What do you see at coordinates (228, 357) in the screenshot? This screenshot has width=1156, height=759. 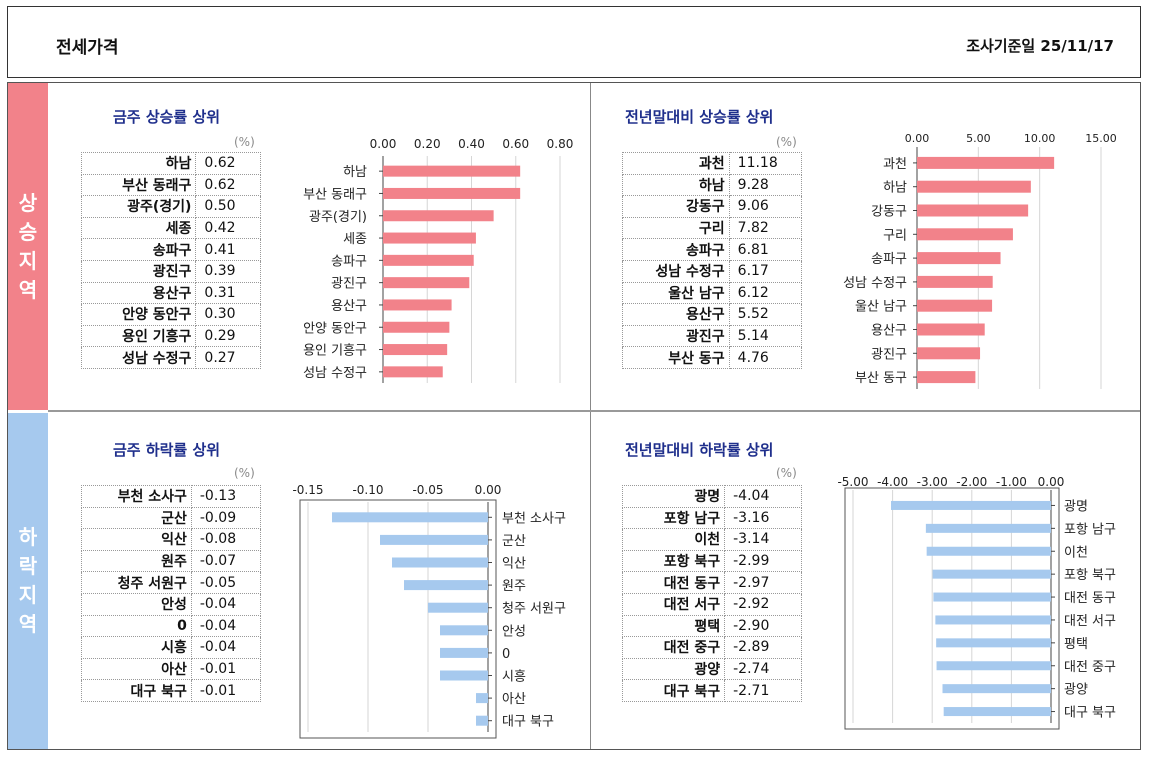 I see `rate-value: 0.27` at bounding box center [228, 357].